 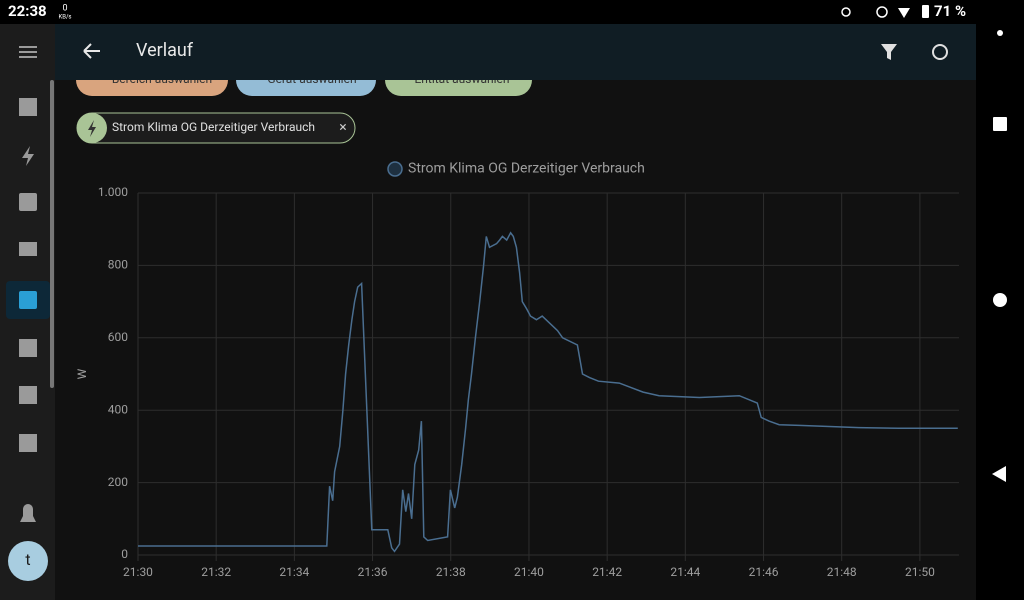 I want to click on notifications-icon, so click(x=28, y=513).